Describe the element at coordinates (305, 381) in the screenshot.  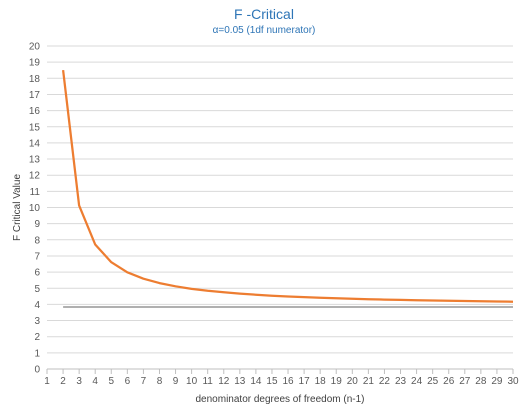
I see `x-tick-label: 17` at that location.